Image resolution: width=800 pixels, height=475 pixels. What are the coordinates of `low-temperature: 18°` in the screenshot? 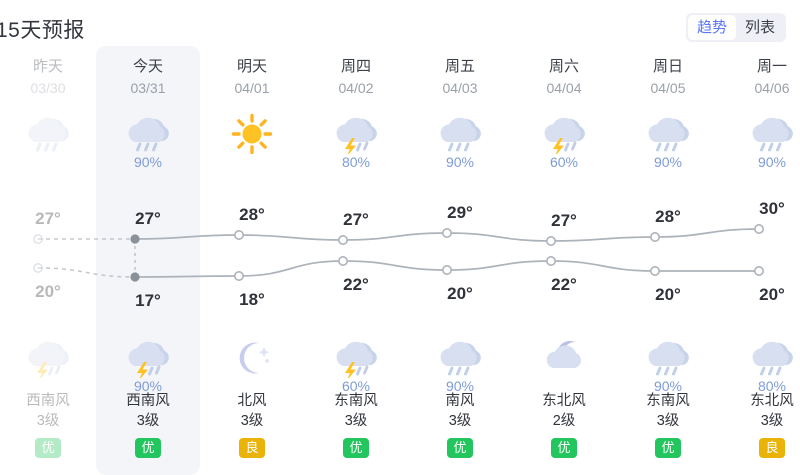 It's located at (252, 299).